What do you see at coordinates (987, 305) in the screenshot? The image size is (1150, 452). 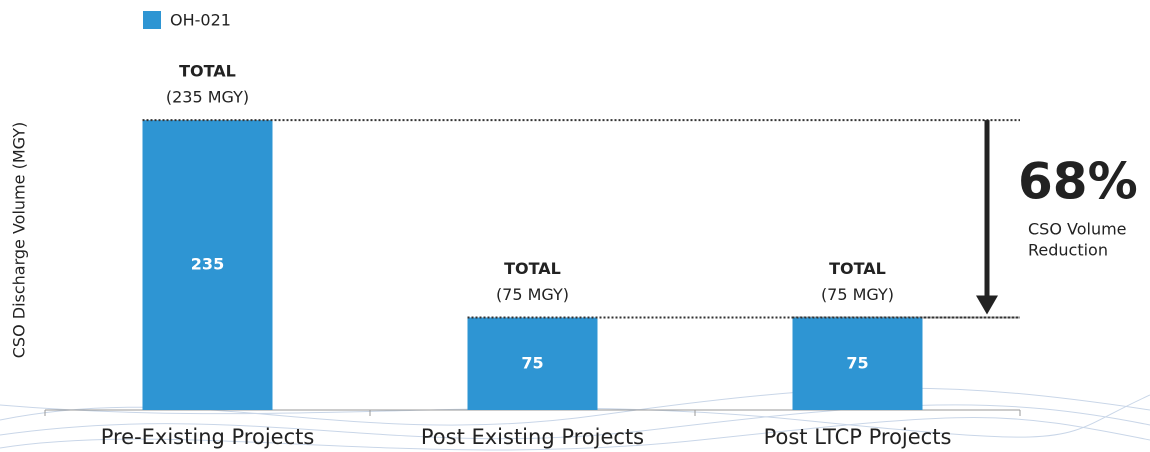 I see `arrow-head` at bounding box center [987, 305].